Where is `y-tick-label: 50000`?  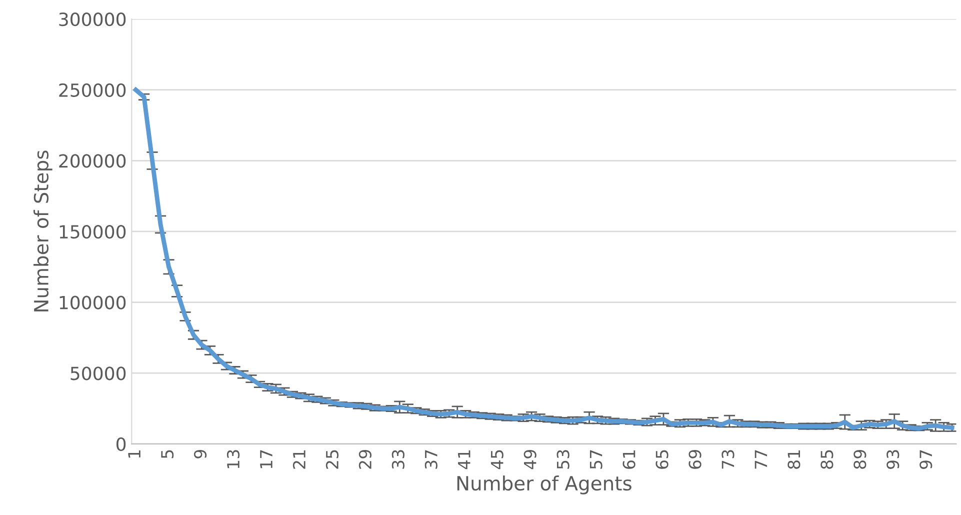
y-tick-label: 50000 is located at coordinates (98, 373).